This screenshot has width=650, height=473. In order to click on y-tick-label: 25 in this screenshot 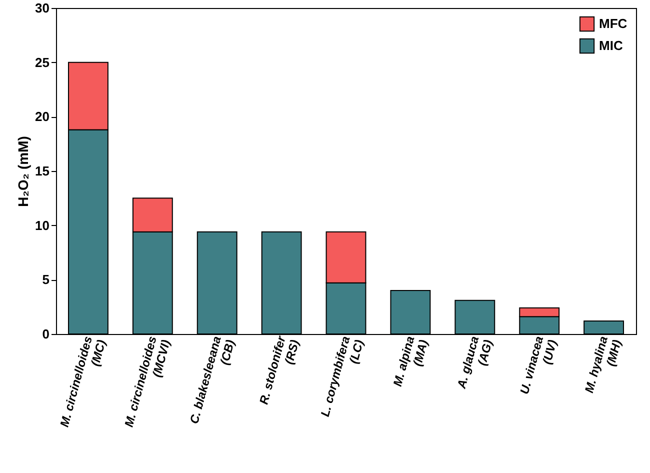, I will do `click(42, 62)`.